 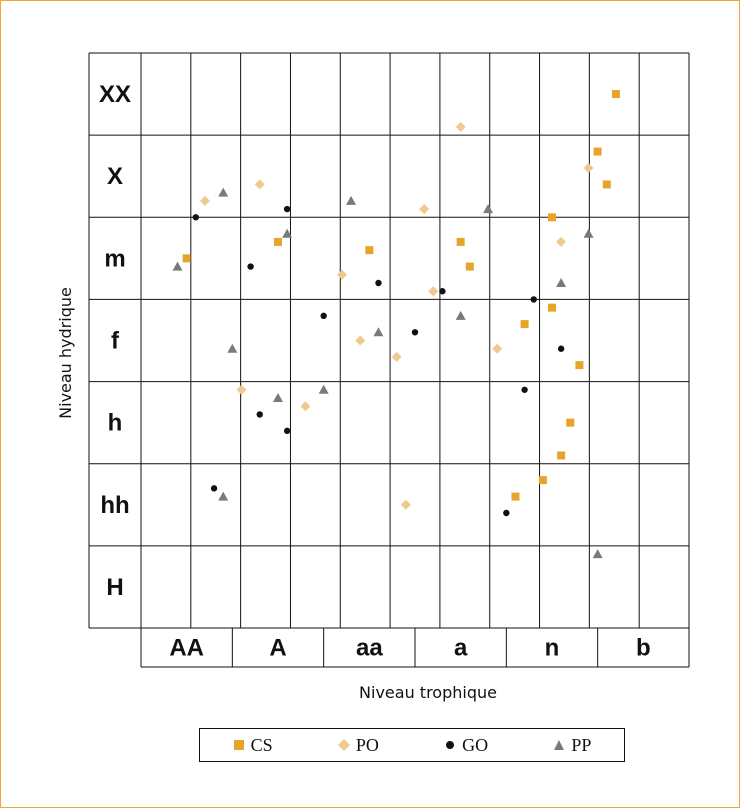 What do you see at coordinates (552, 648) in the screenshot?
I see `x-tick-label: n` at bounding box center [552, 648].